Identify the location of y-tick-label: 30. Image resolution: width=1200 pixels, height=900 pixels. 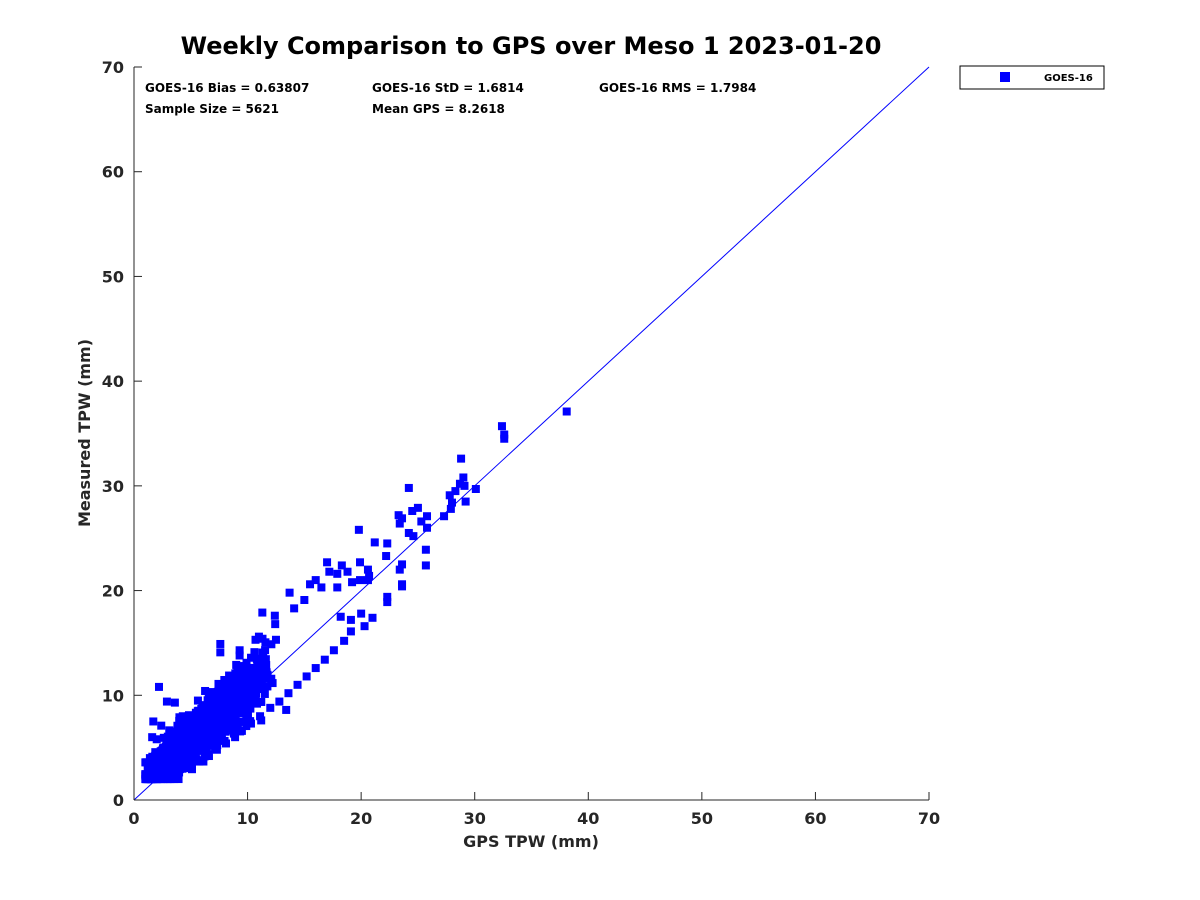
(113, 486).